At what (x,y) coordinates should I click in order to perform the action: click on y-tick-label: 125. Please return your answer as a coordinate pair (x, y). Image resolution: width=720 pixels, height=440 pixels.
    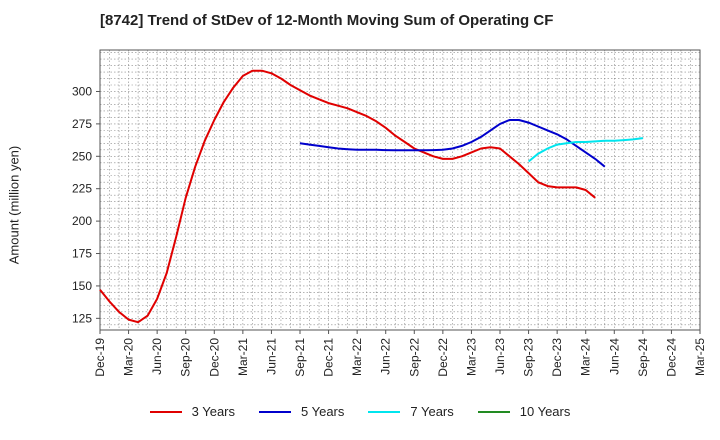
    Looking at the image, I should click on (82, 318).